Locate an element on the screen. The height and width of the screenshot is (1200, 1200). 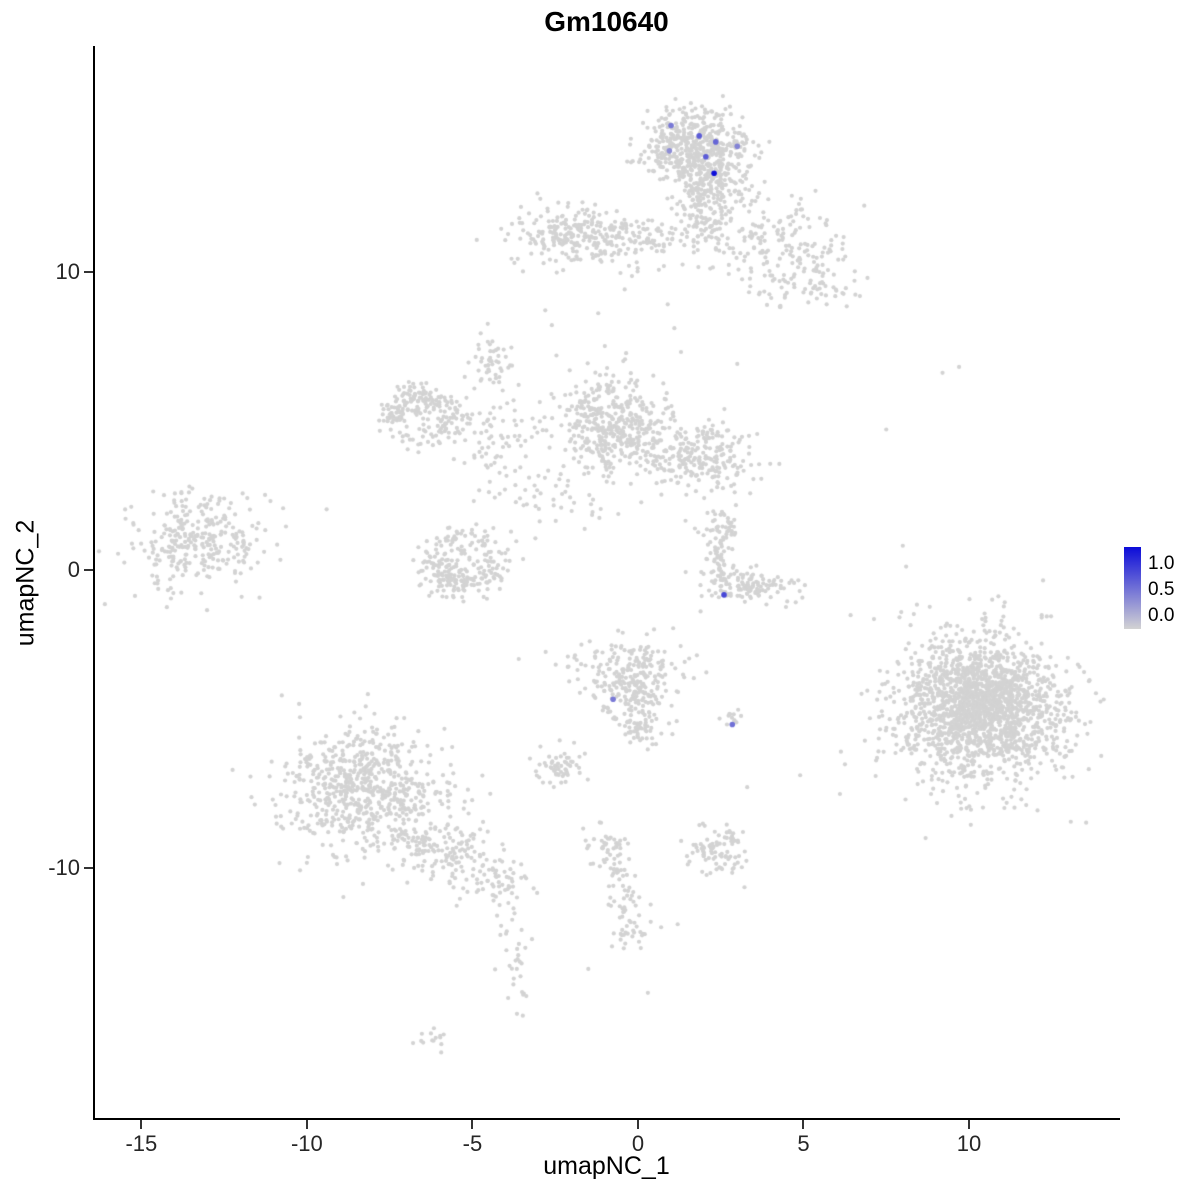
legend-label: 1.0 is located at coordinates (1161, 564).